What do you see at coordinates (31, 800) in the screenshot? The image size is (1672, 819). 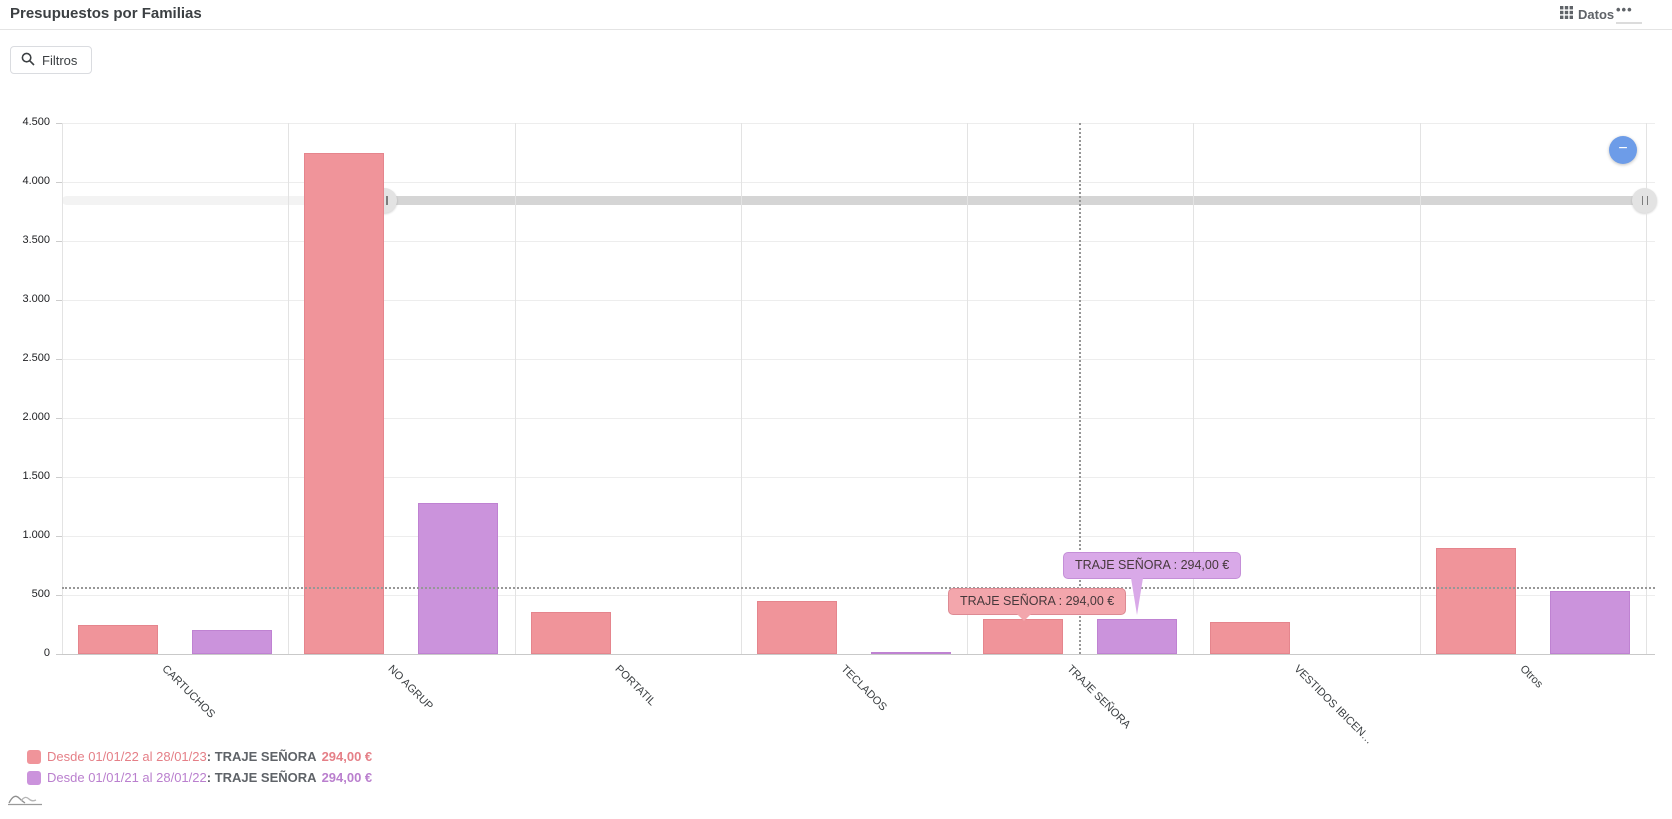 I see `area-chart-icon` at bounding box center [31, 800].